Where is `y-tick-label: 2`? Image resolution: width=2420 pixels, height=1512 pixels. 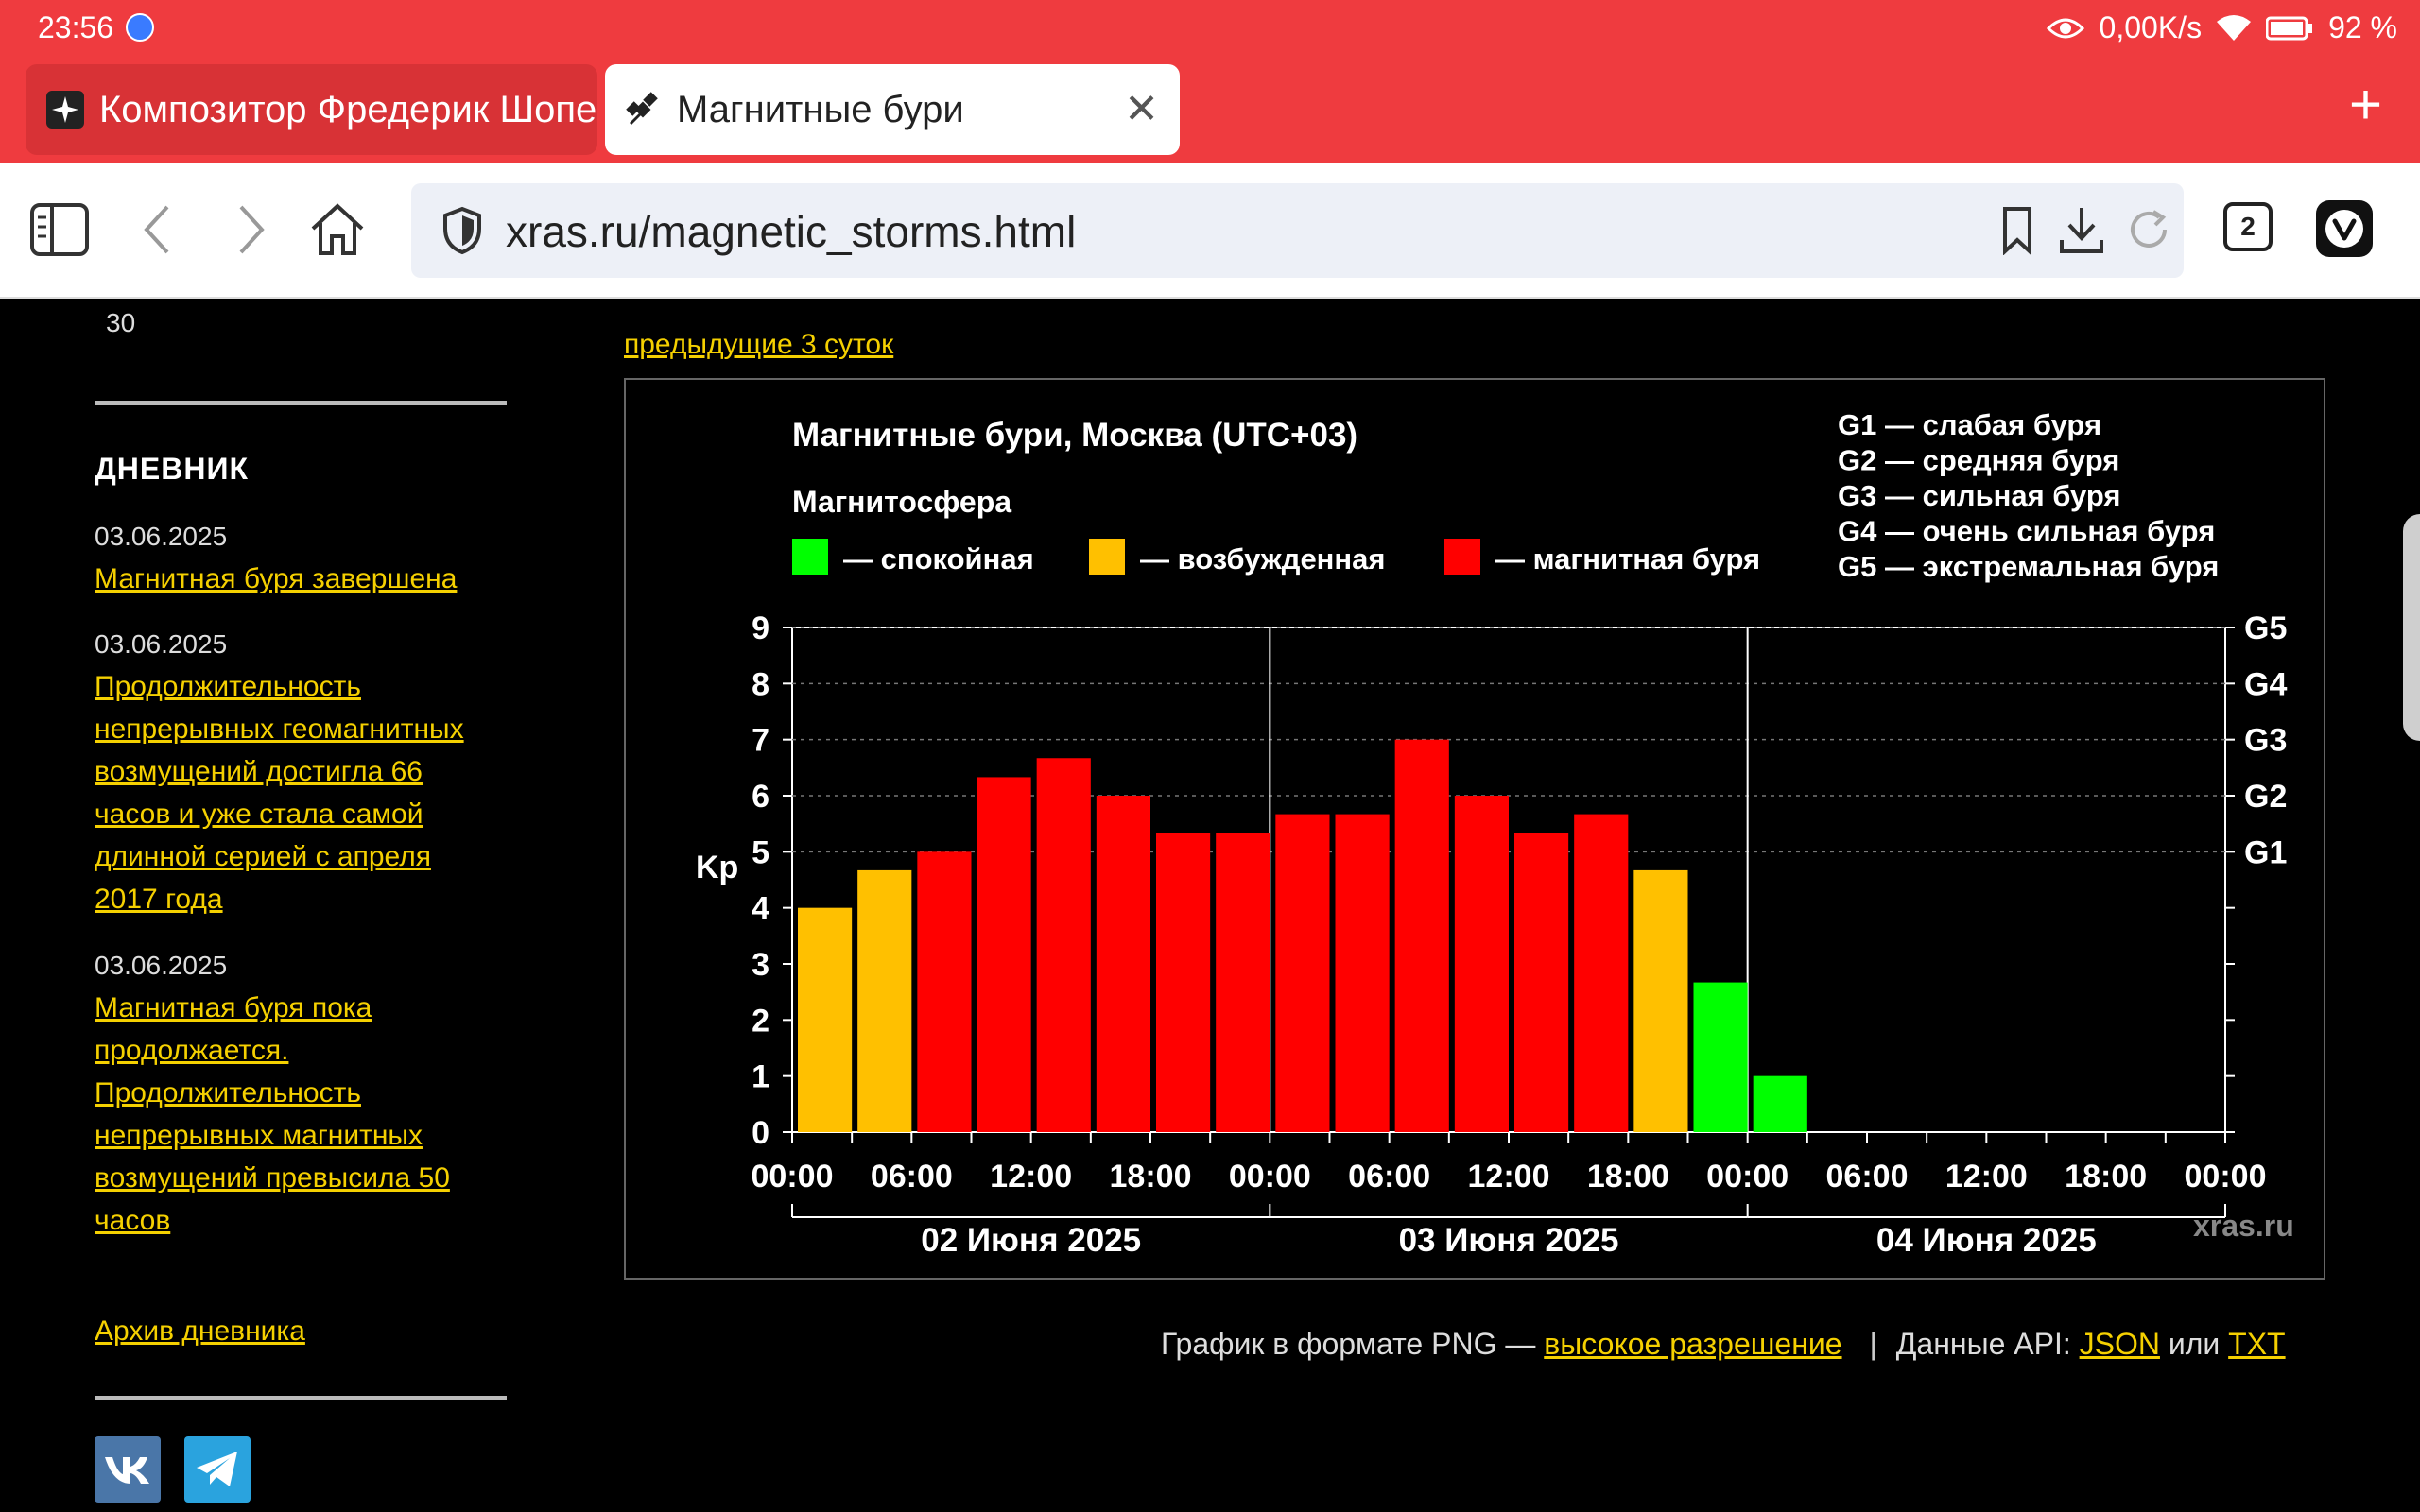
y-tick-label: 2 is located at coordinates (760, 1021).